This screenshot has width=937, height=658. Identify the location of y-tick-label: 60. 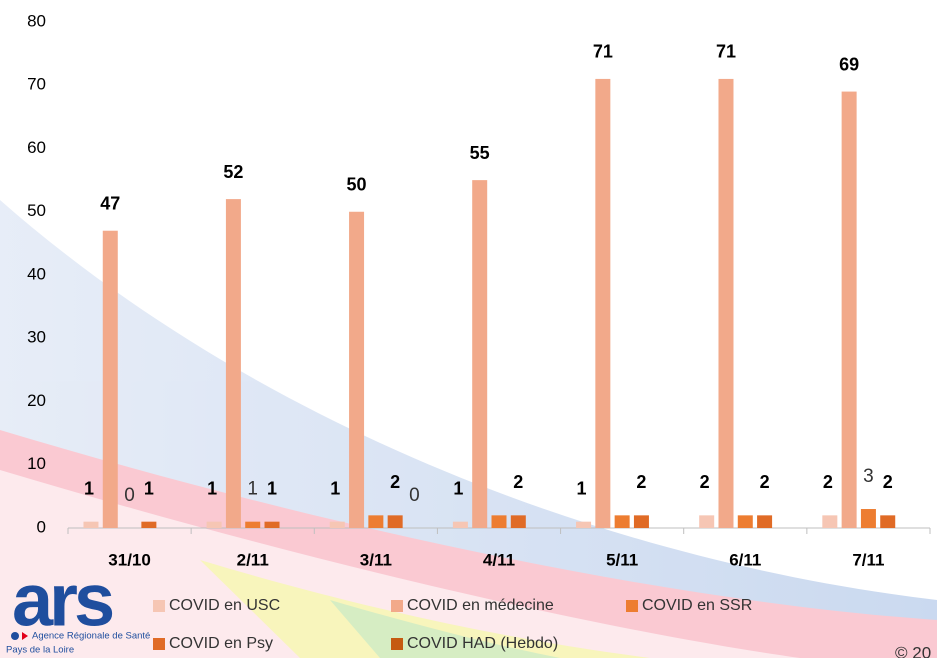
(36, 147).